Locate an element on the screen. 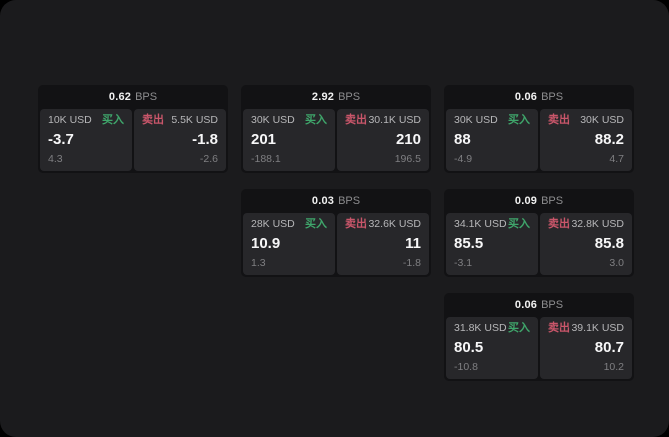 This screenshot has height=437, width=669. sell-panel-top: 卖出 30.1K USD is located at coordinates (383, 120).